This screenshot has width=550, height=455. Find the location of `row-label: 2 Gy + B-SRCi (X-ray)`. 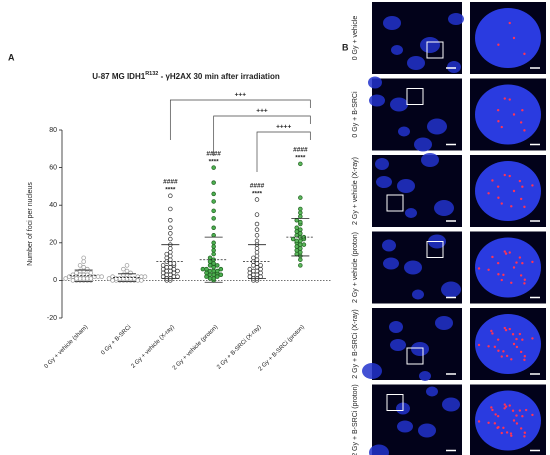

row-label: 2 Gy + B-SRCi (X-ray) is located at coordinates (355, 343).